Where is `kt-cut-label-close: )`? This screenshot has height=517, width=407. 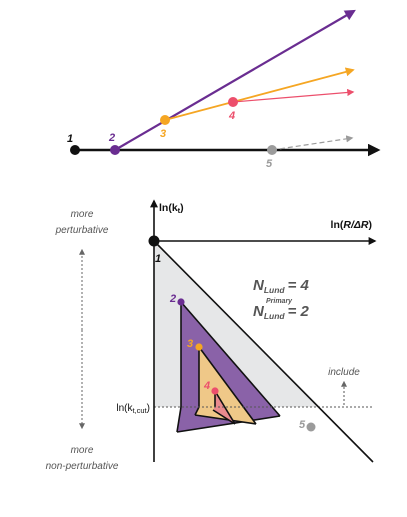 kt-cut-label-close: ) is located at coordinates (148, 408).